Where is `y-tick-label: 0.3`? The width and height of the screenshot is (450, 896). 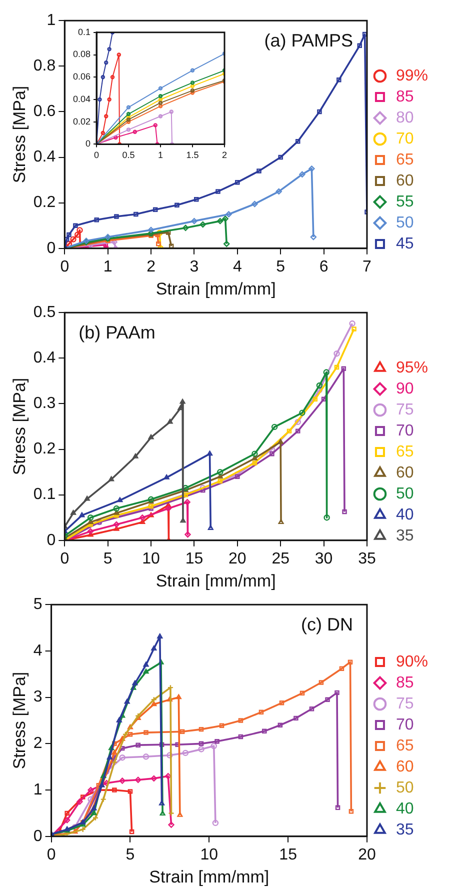 y-tick-label: 0.3 is located at coordinates (44, 403).